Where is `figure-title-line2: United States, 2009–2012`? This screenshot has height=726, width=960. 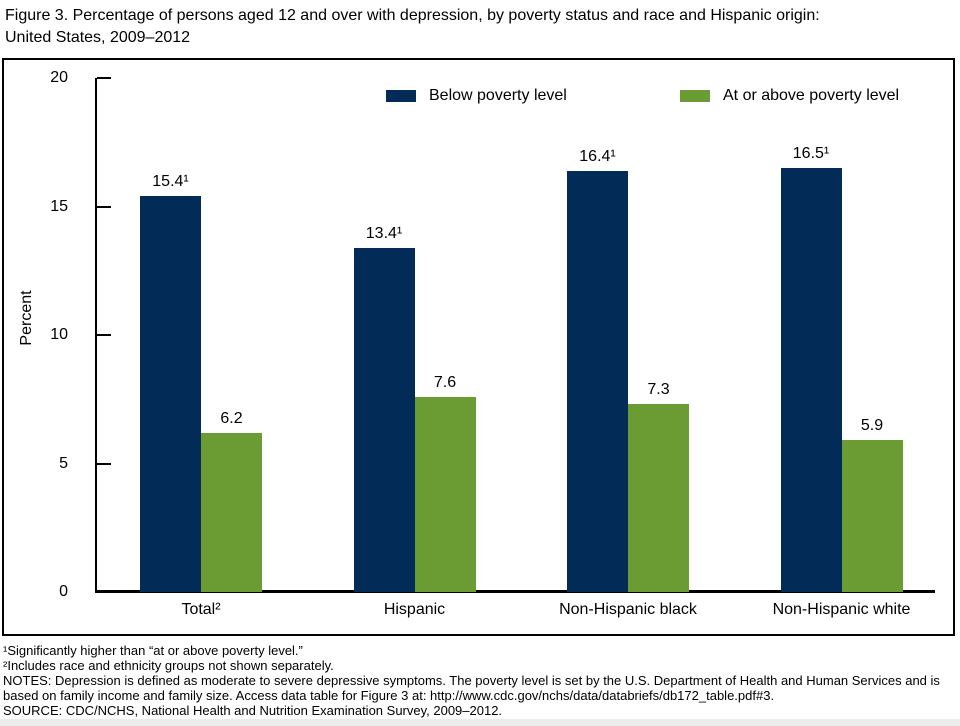 figure-title-line2: United States, 2009–2012 is located at coordinates (98, 37).